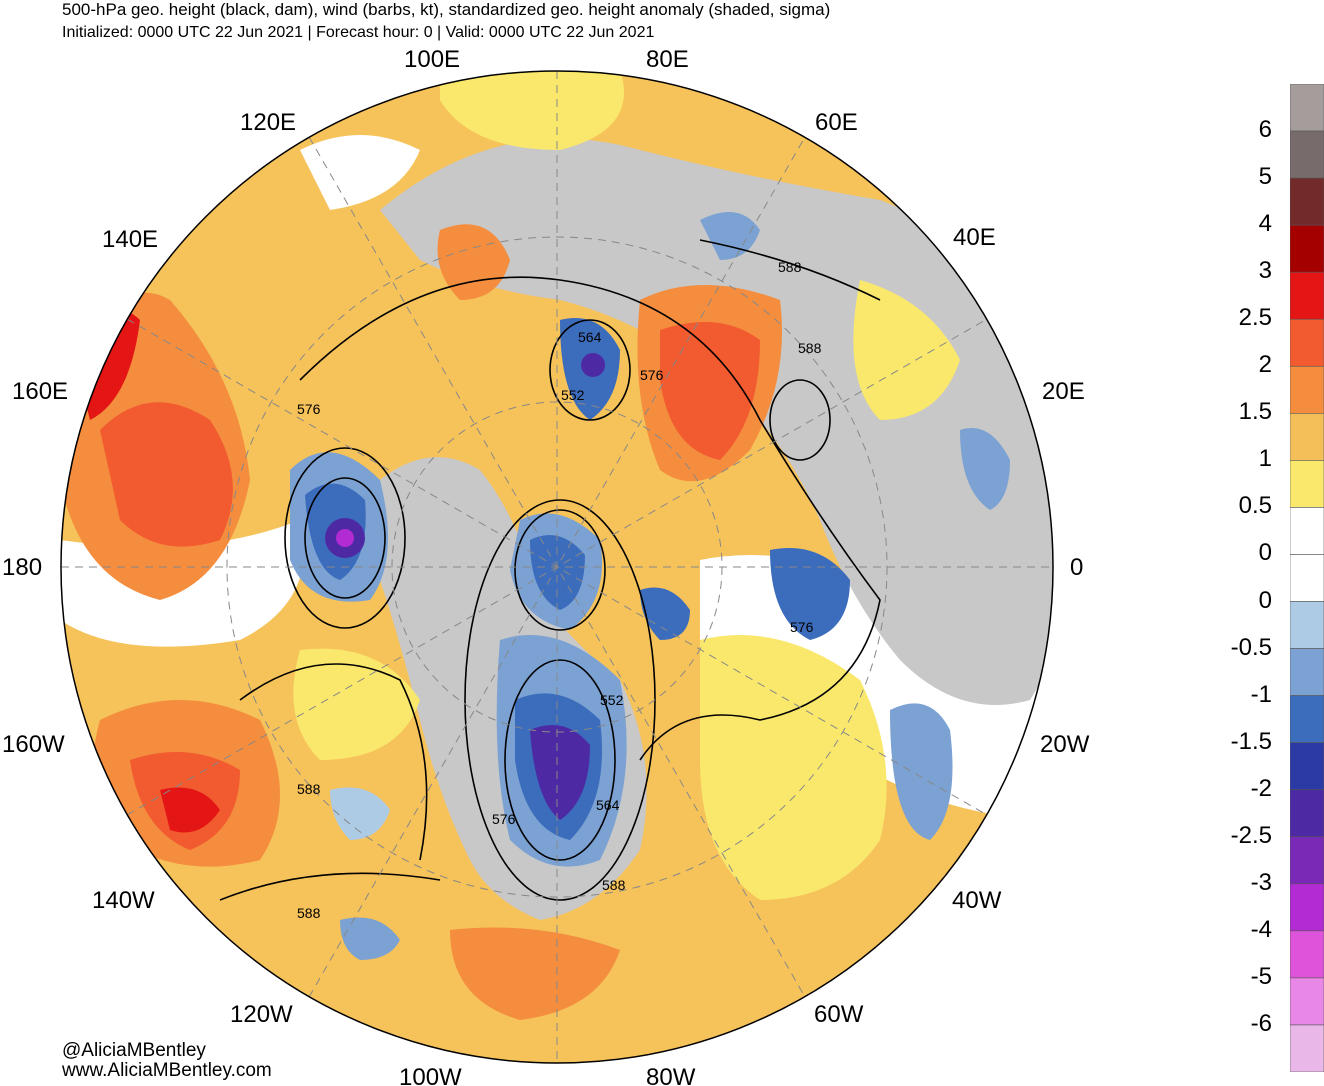 Image resolution: width=1324 pixels, height=1086 pixels. What do you see at coordinates (667, 59) in the screenshot?
I see `lon-label-80e: 80E` at bounding box center [667, 59].